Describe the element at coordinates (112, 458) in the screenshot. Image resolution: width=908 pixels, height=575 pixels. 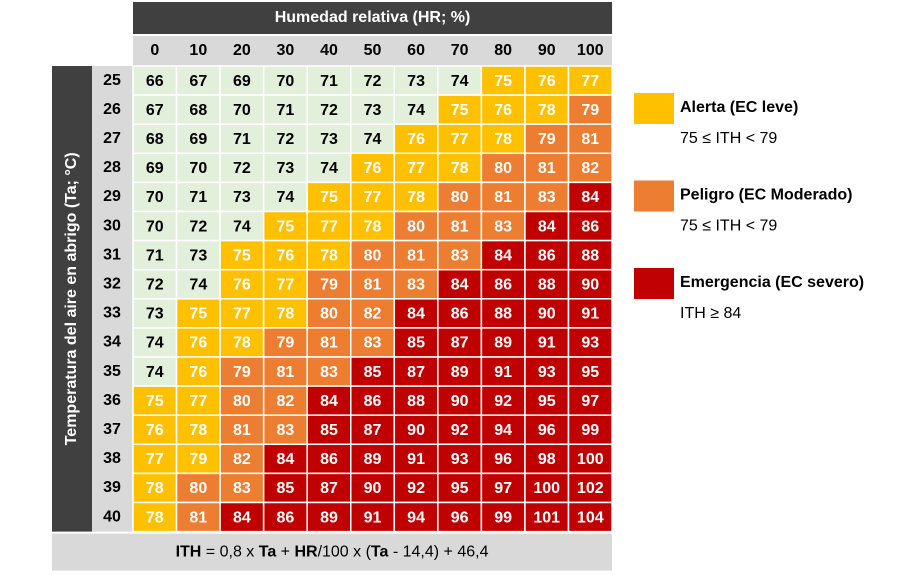
I see `row-label: 38` at that location.